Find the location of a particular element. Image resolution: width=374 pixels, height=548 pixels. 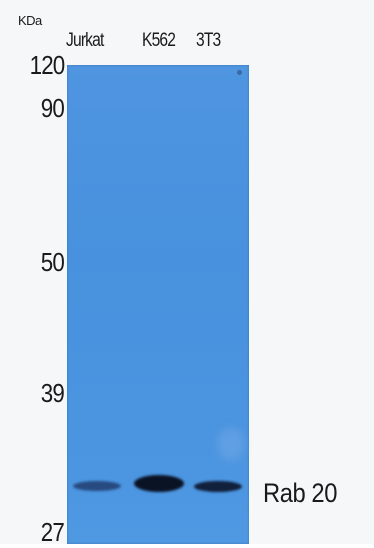

lane-label-k562: K562 is located at coordinates (159, 40).